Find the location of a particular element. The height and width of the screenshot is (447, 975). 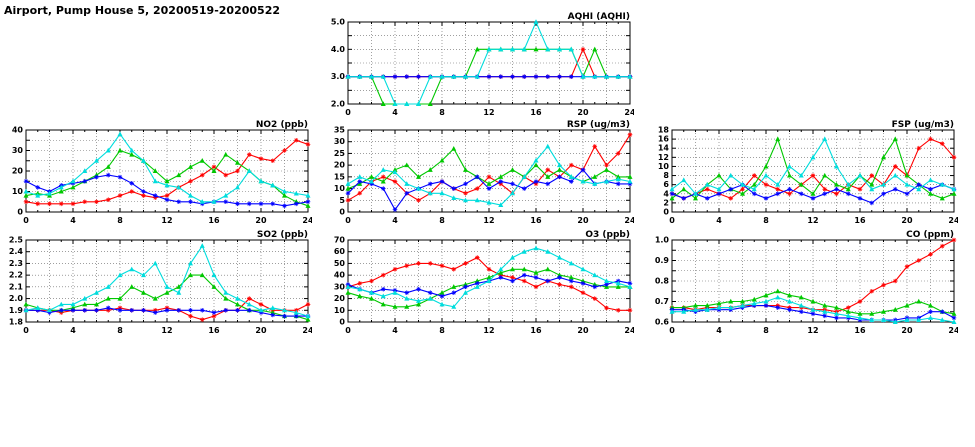

series-cyan is located at coordinates (489, 62).